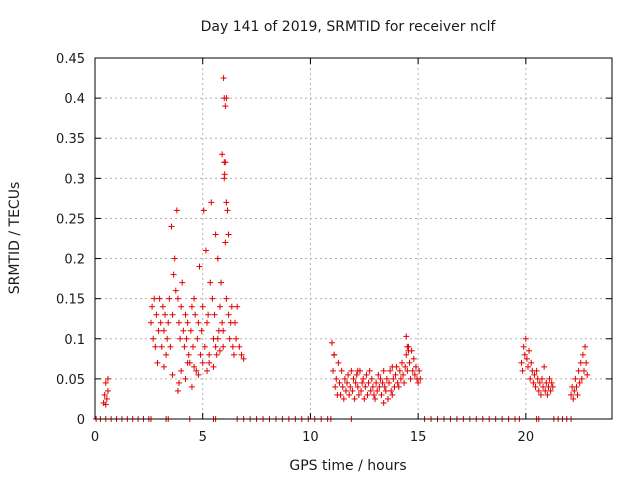 The image size is (640, 480). I want to click on y-tick-label: 0, so click(81, 420).